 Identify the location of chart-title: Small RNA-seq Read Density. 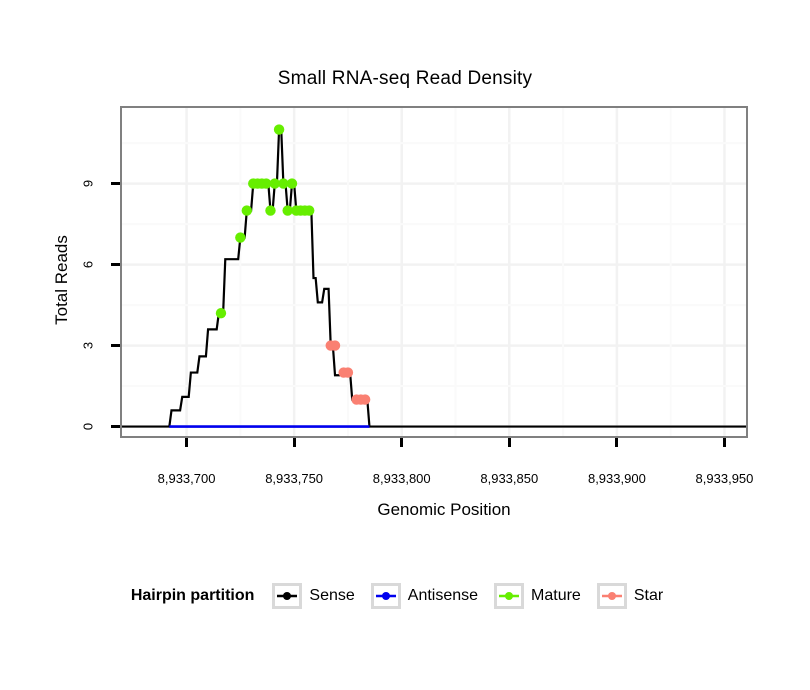
(405, 78).